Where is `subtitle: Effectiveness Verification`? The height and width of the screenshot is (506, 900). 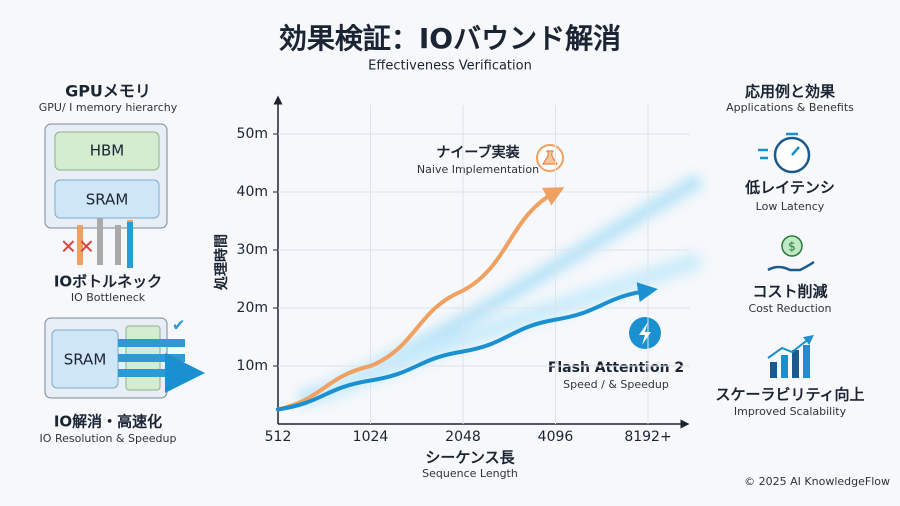 subtitle: Effectiveness Verification is located at coordinates (450, 66).